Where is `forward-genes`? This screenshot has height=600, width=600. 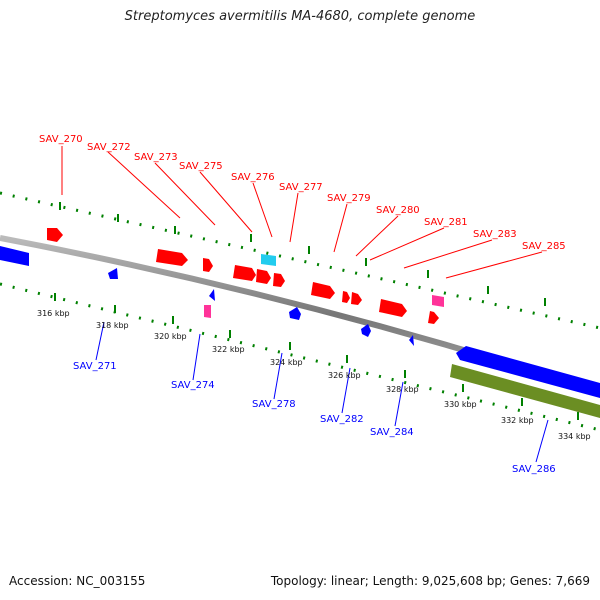
forward-genes is located at coordinates (243, 276).